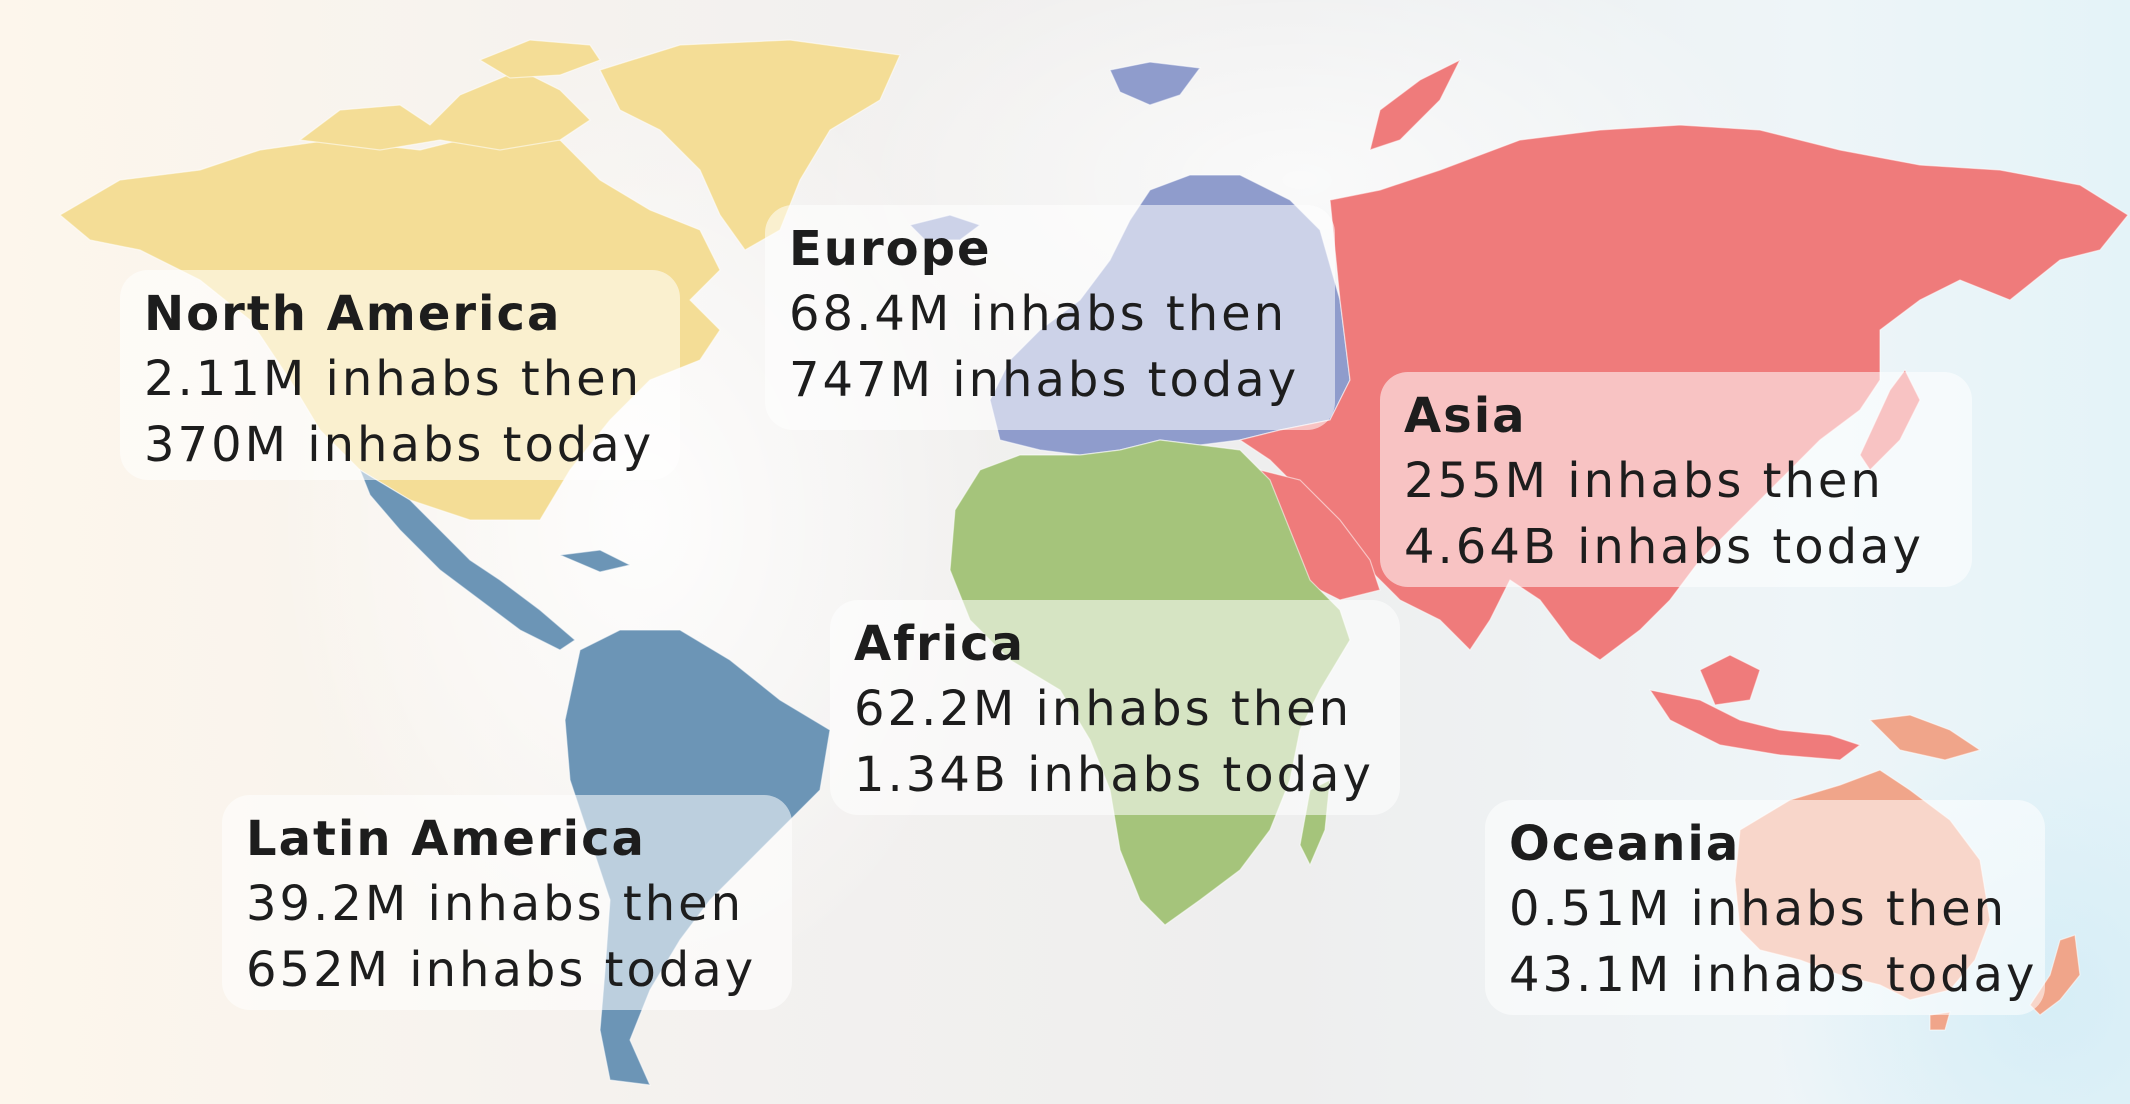  What do you see at coordinates (1465, 416) in the screenshot?
I see `region-name: Asia` at bounding box center [1465, 416].